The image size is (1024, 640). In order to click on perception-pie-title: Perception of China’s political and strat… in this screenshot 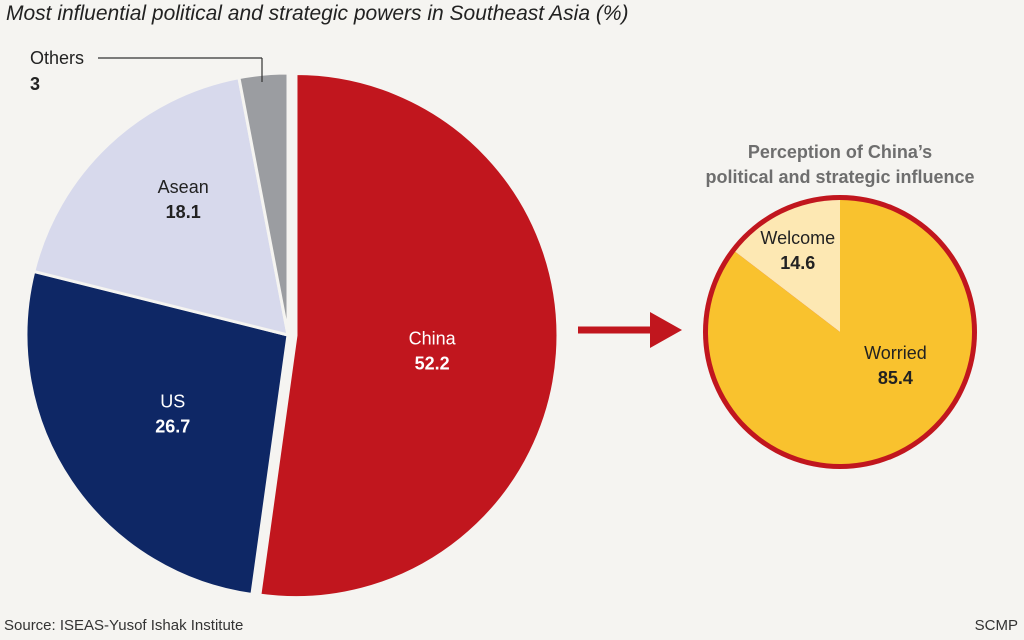, I will do `click(839, 164)`.